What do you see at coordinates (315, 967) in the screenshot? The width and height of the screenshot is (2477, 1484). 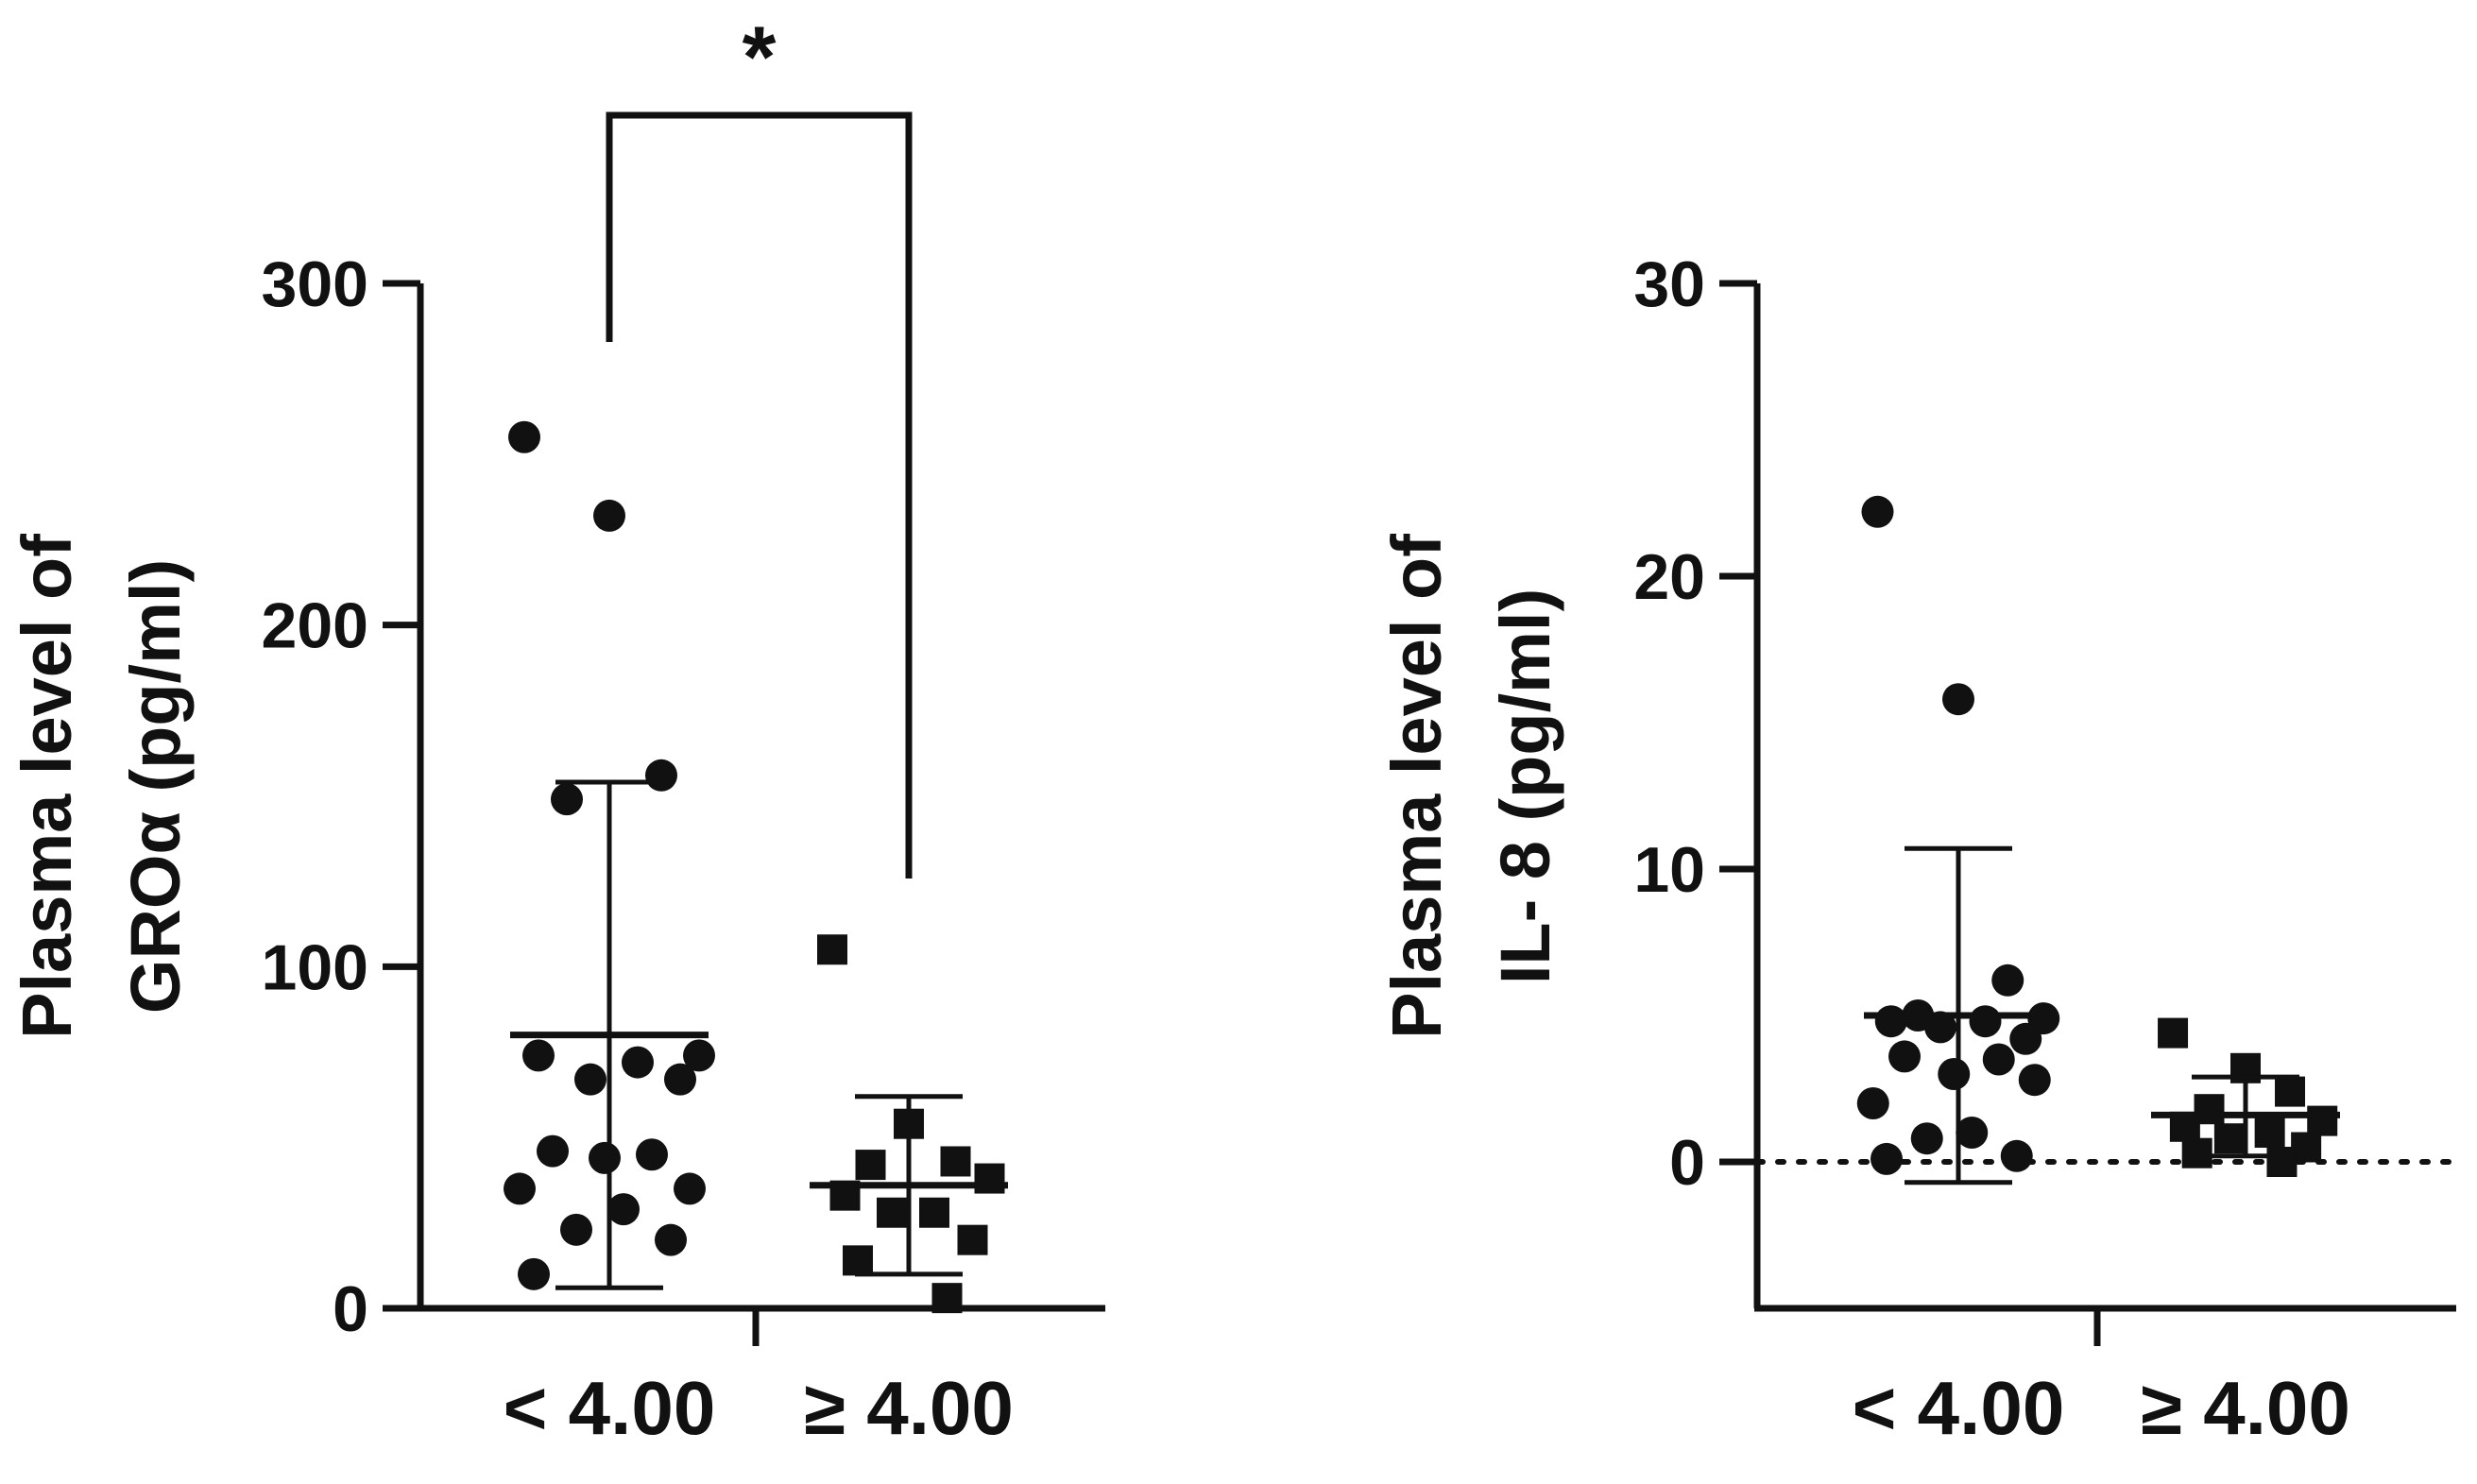 I see `y-tick-label: 100` at bounding box center [315, 967].